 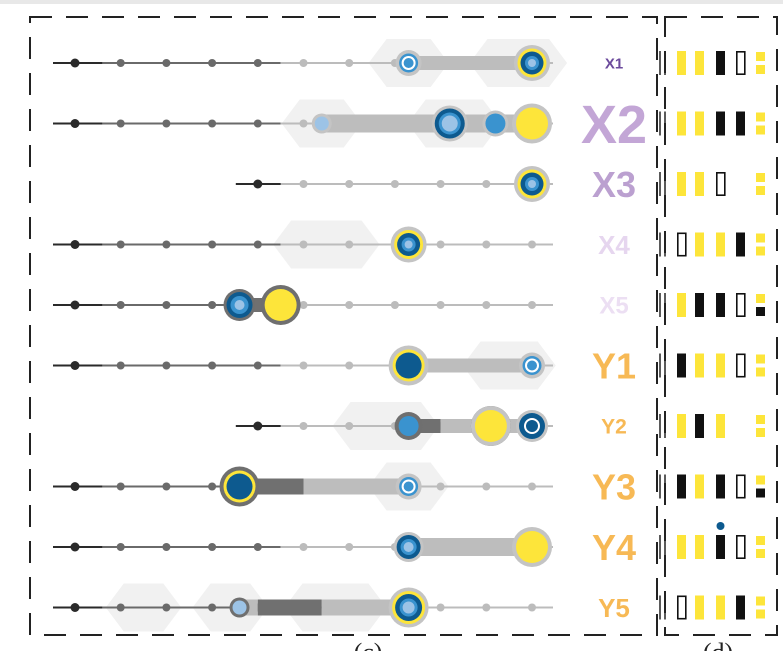 I want to click on glyph-row-x2, so click(x=712, y=123).